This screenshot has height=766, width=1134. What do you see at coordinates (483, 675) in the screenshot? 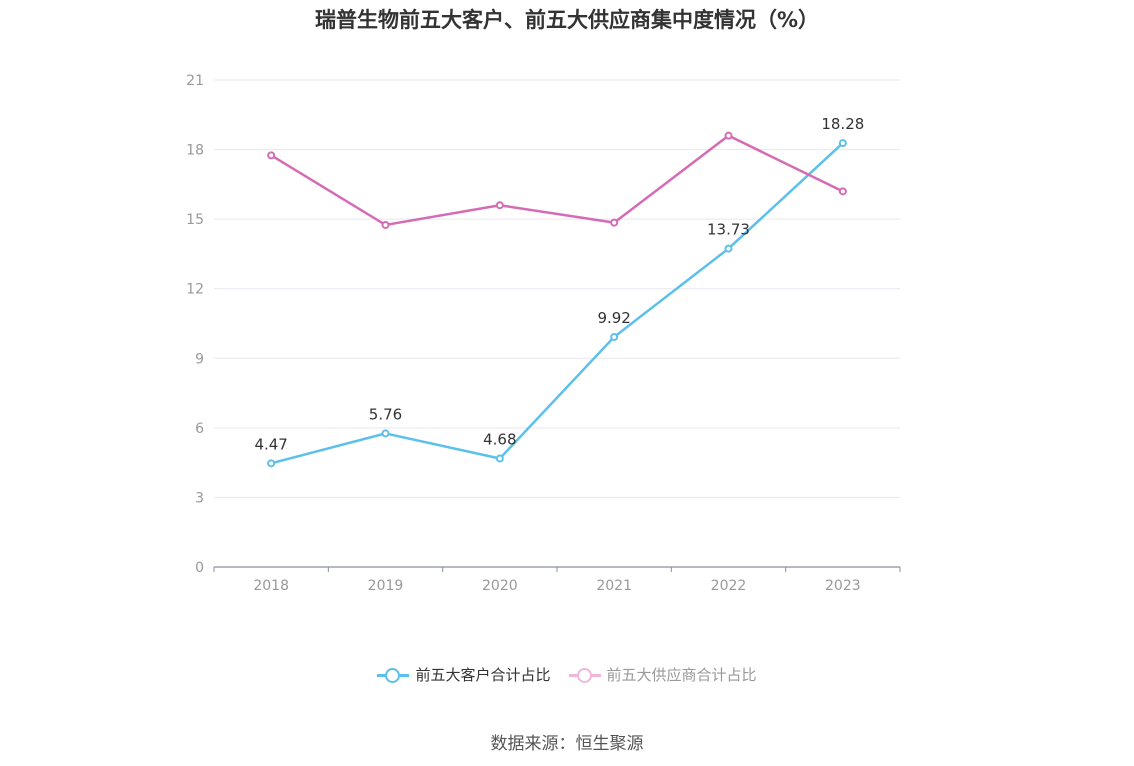
I see `legend-label-customers: 前五大客户合计占比` at bounding box center [483, 675].